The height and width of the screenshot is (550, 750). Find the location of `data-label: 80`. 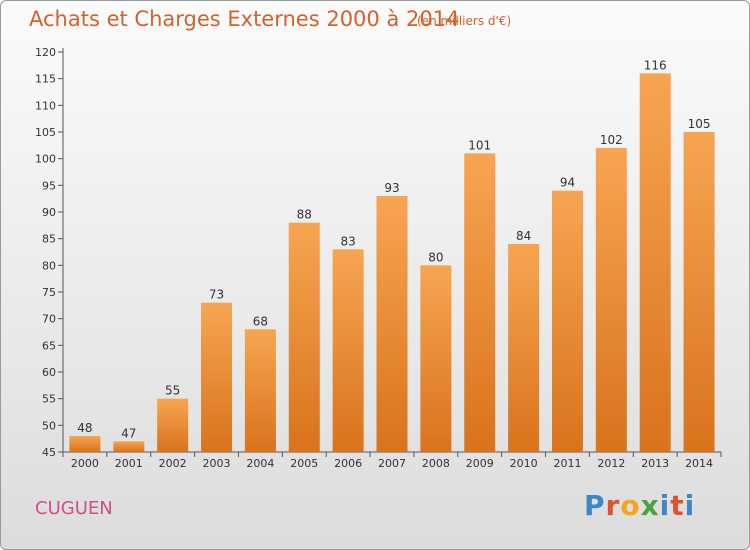

data-label: 80 is located at coordinates (435, 257).